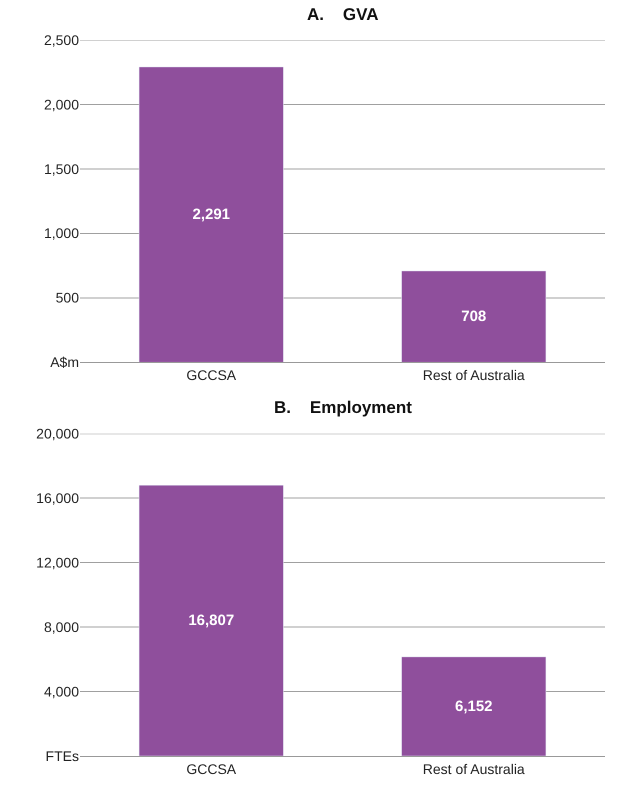 The height and width of the screenshot is (796, 625). Describe the element at coordinates (62, 627) in the screenshot. I see `y-tick-label: 8,000` at that location.